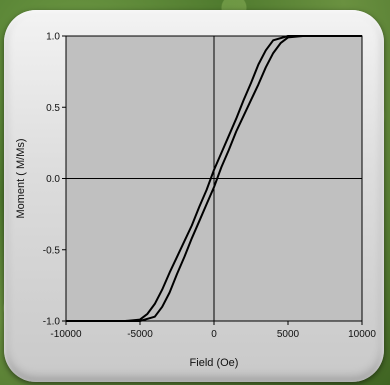 This screenshot has height=385, width=390. I want to click on y-tick-label: -1.0, so click(52, 322).